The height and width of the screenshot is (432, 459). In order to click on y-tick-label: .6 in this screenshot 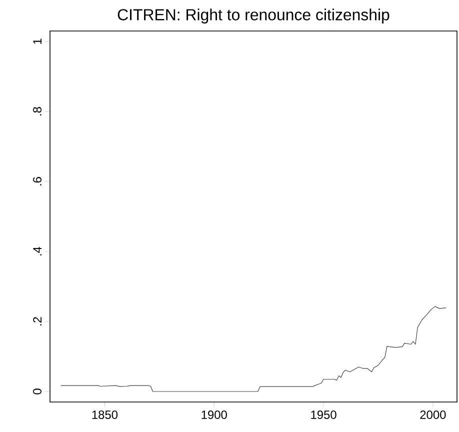, I will do `click(37, 181)`.